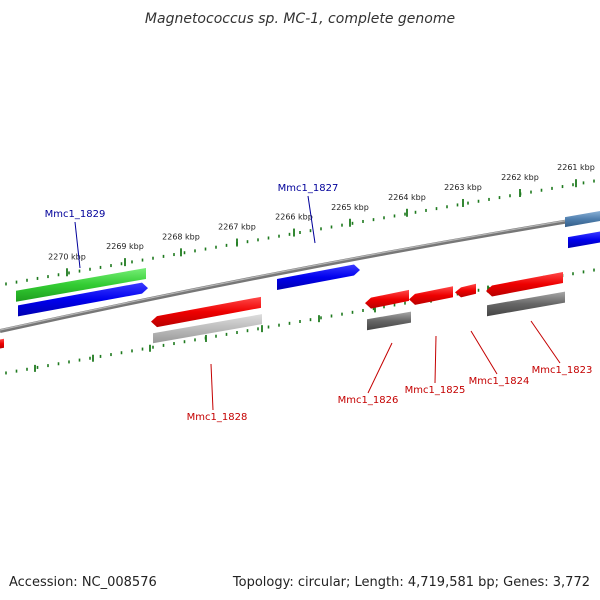 The height and width of the screenshot is (600, 600). I want to click on gene-label: Mmc1_1825, so click(435, 390).